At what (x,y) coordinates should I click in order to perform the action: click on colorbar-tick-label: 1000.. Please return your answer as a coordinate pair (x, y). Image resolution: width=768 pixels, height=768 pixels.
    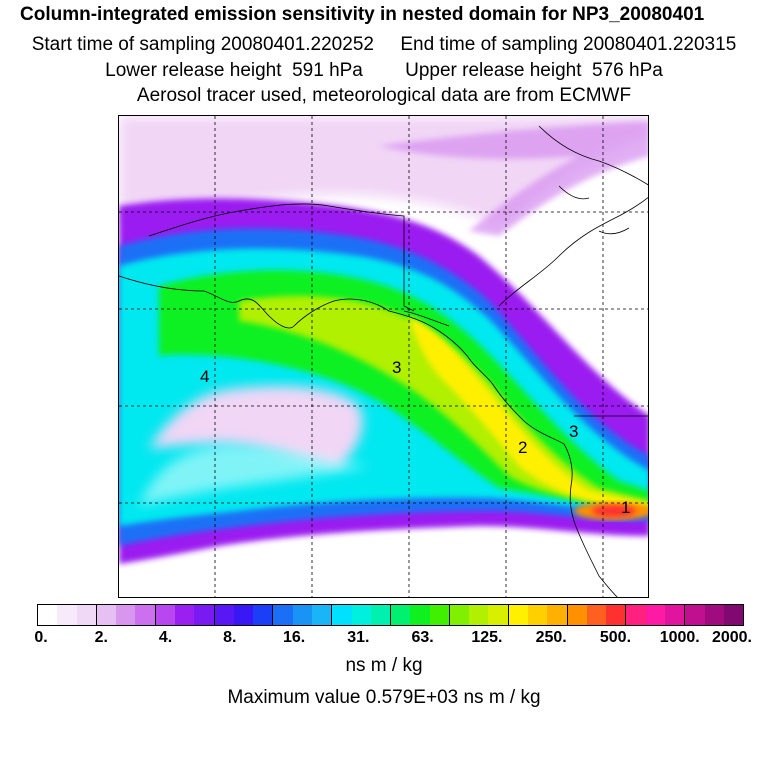
    Looking at the image, I should click on (679, 637).